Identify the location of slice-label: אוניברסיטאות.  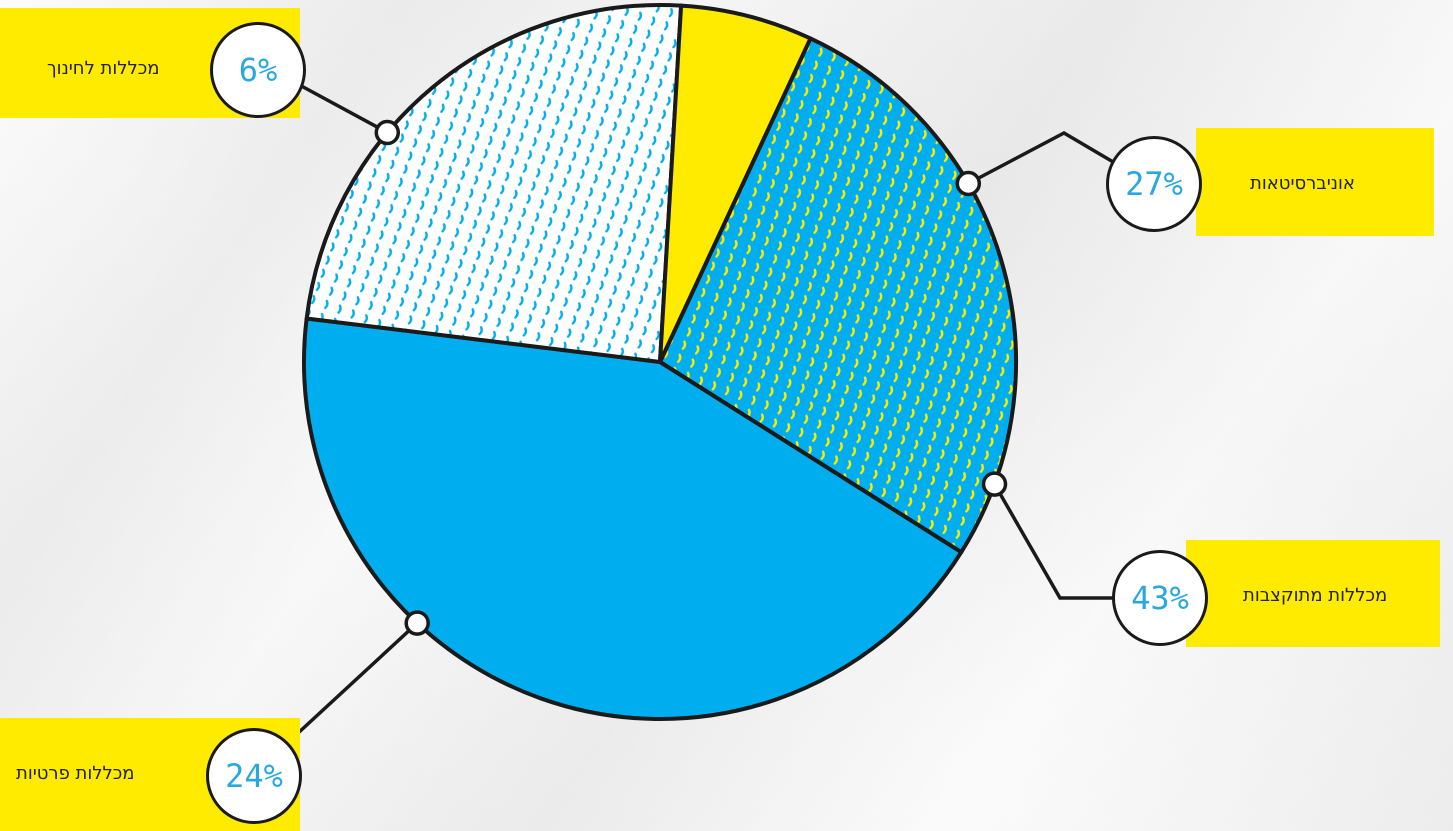
(1302, 183).